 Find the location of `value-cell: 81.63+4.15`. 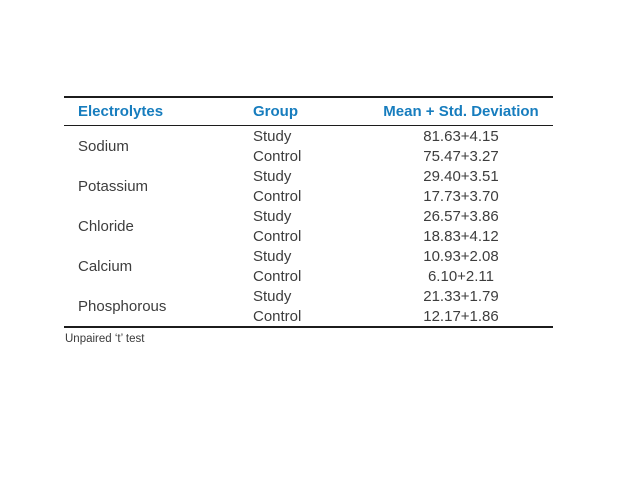

value-cell: 81.63+4.15 is located at coordinates (461, 136).